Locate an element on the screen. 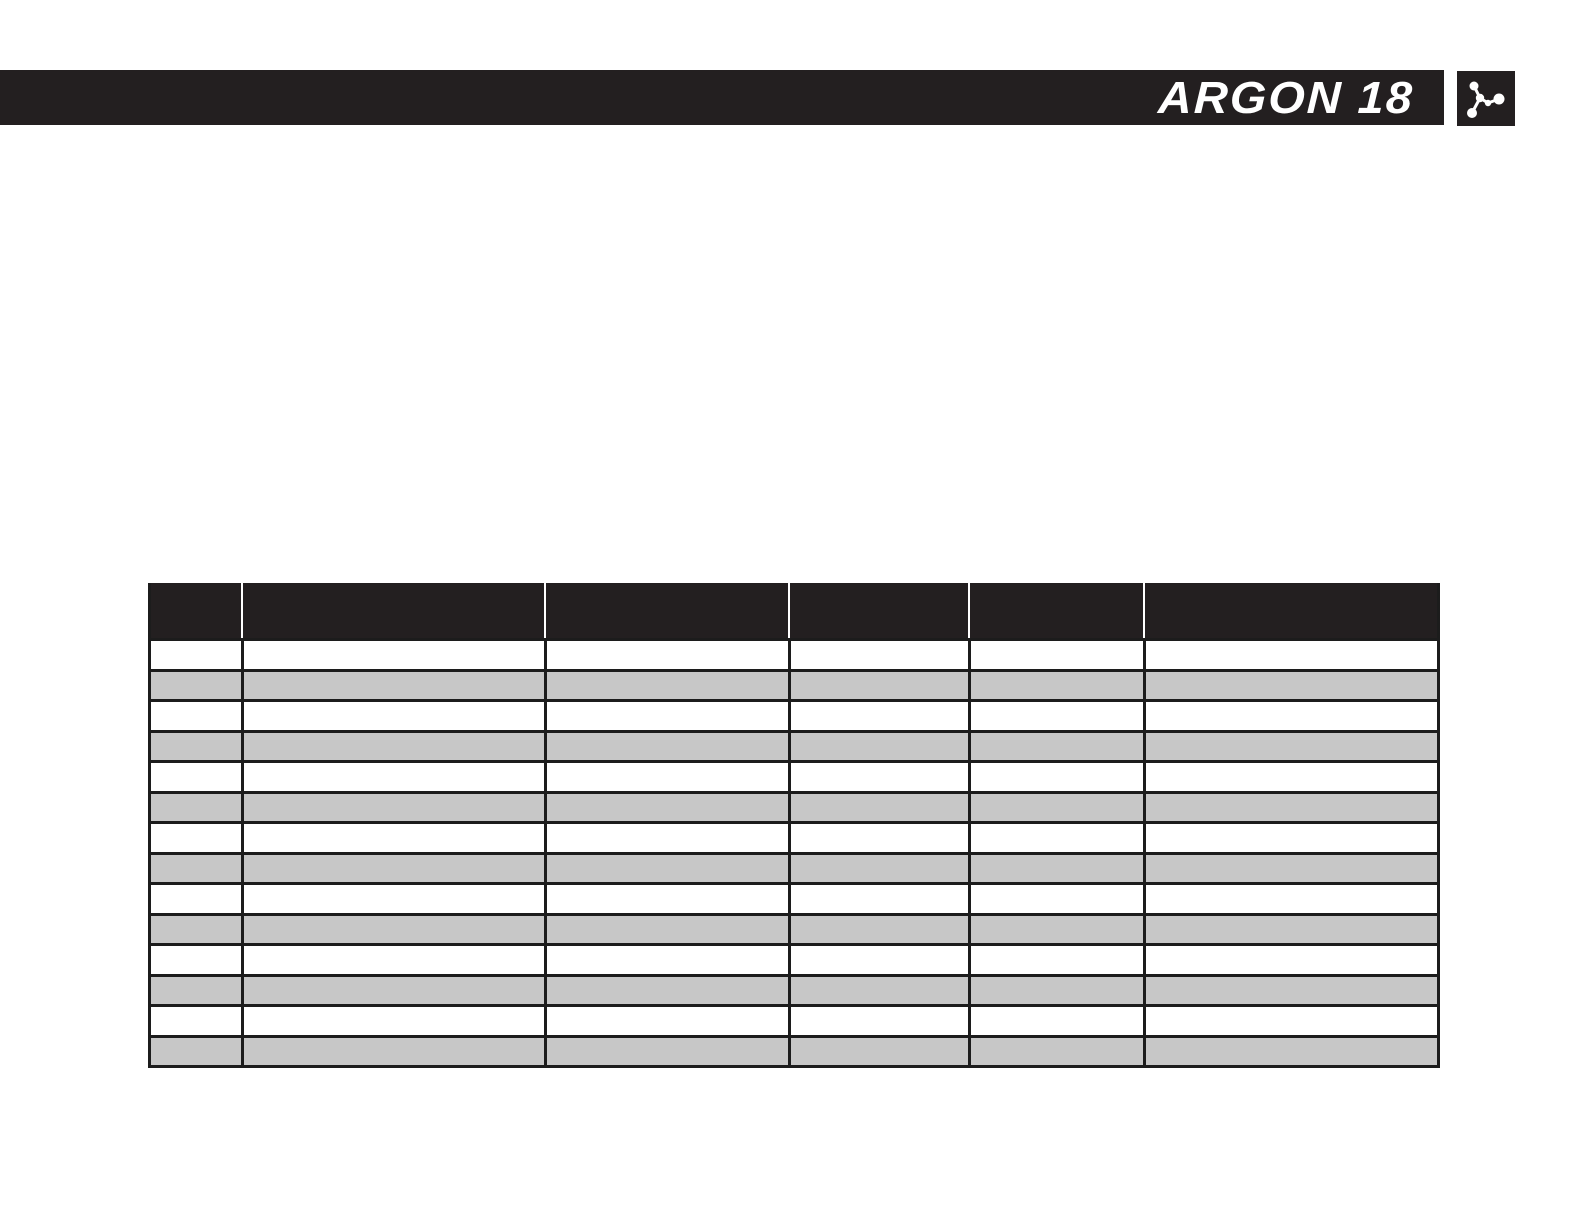  brand-logo-box is located at coordinates (1486, 98).